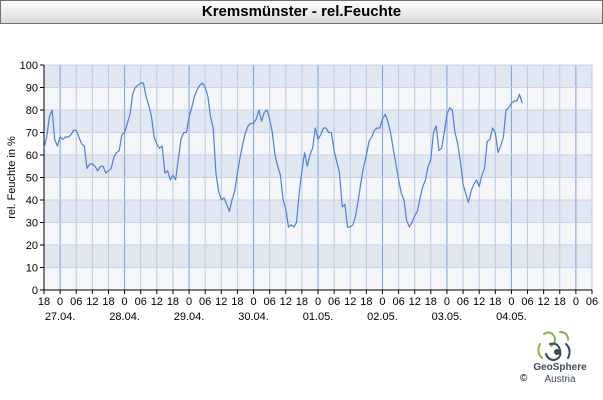 The image size is (603, 400). Describe the element at coordinates (318, 317) in the screenshot. I see `x-date-label: 01.05.` at that location.